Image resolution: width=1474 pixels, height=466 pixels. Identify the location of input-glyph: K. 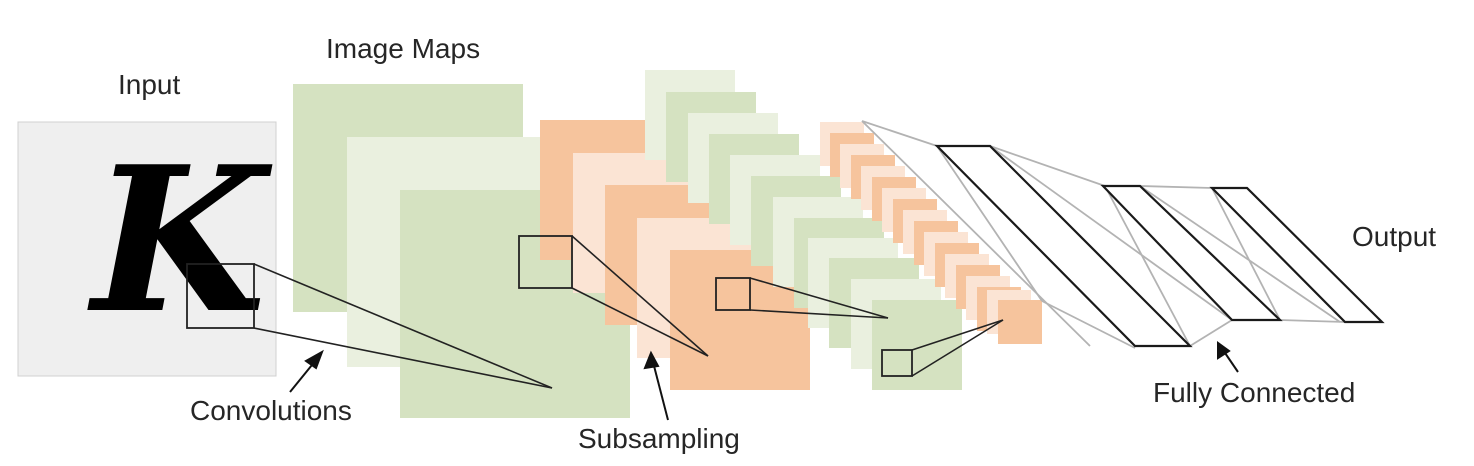
(180, 240).